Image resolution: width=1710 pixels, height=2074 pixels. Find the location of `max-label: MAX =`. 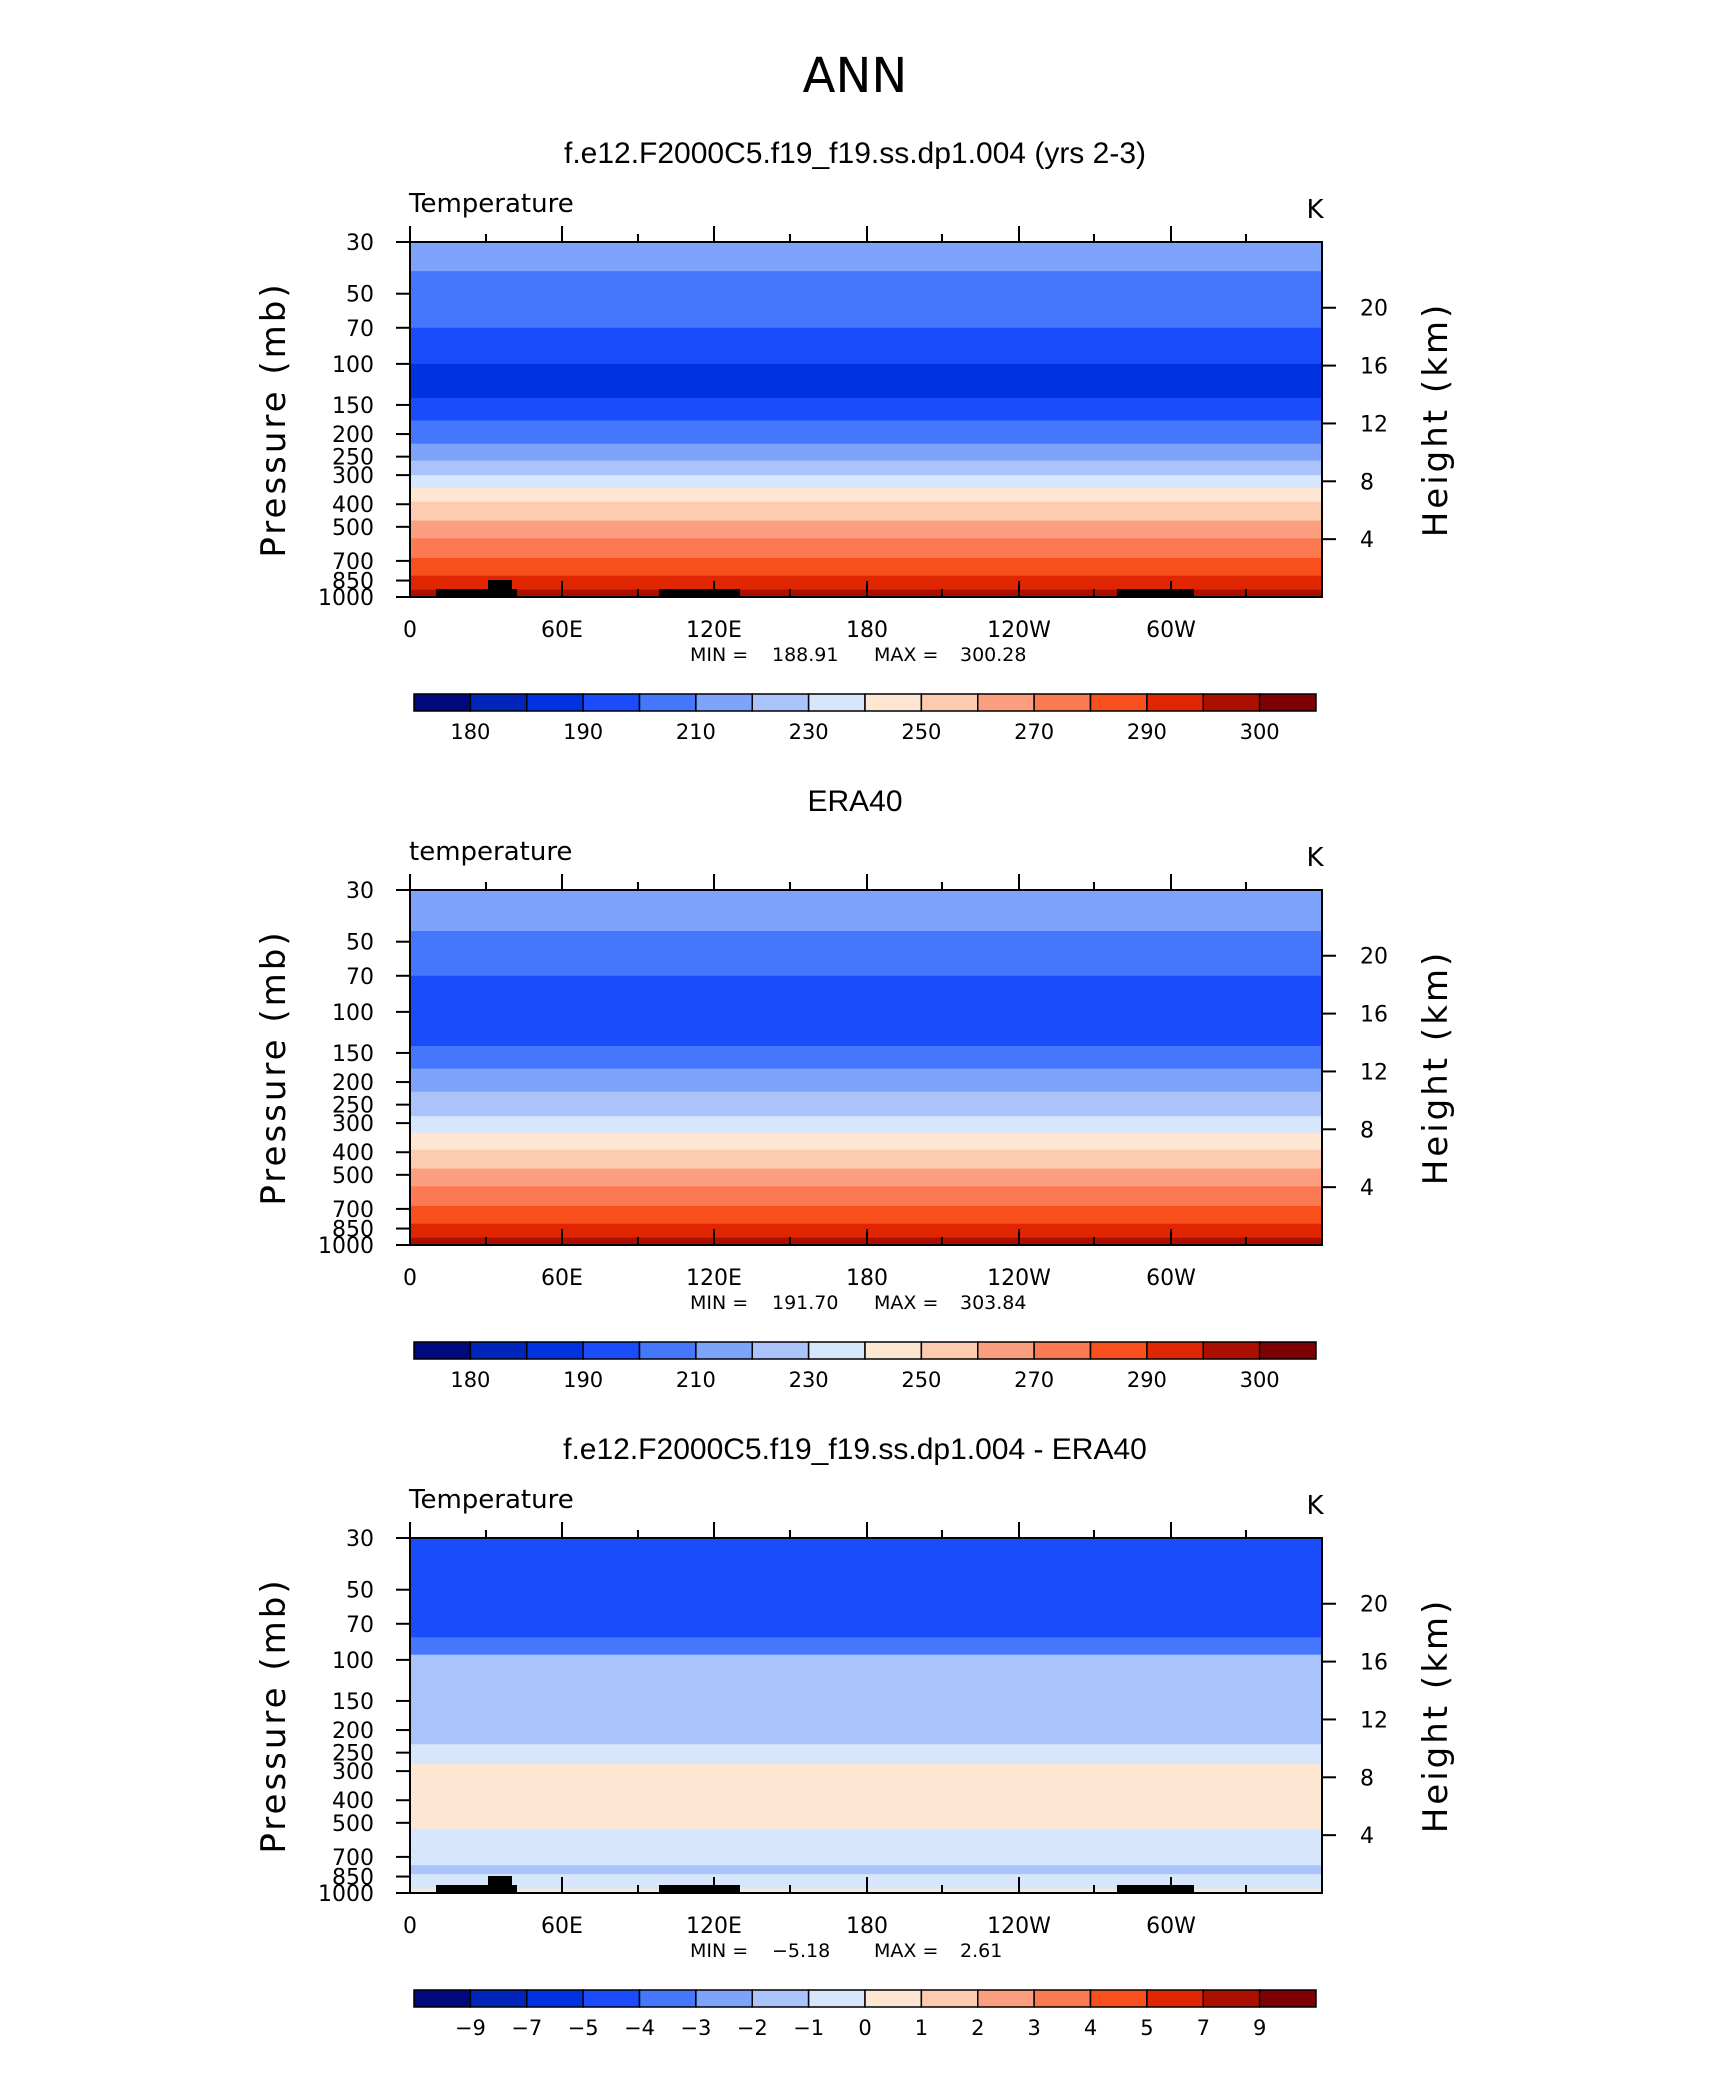

max-label: MAX = is located at coordinates (906, 1951).